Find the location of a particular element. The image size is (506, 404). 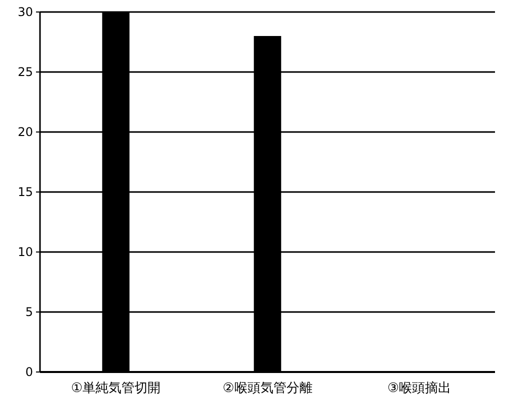

x-tick-label: ①単純気管切開 is located at coordinates (116, 388).